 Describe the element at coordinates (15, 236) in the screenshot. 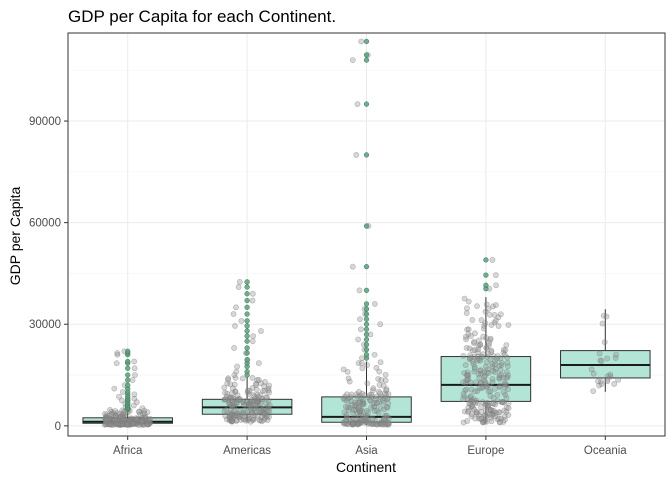

I see `y-axis-title: GDP per Capita` at that location.